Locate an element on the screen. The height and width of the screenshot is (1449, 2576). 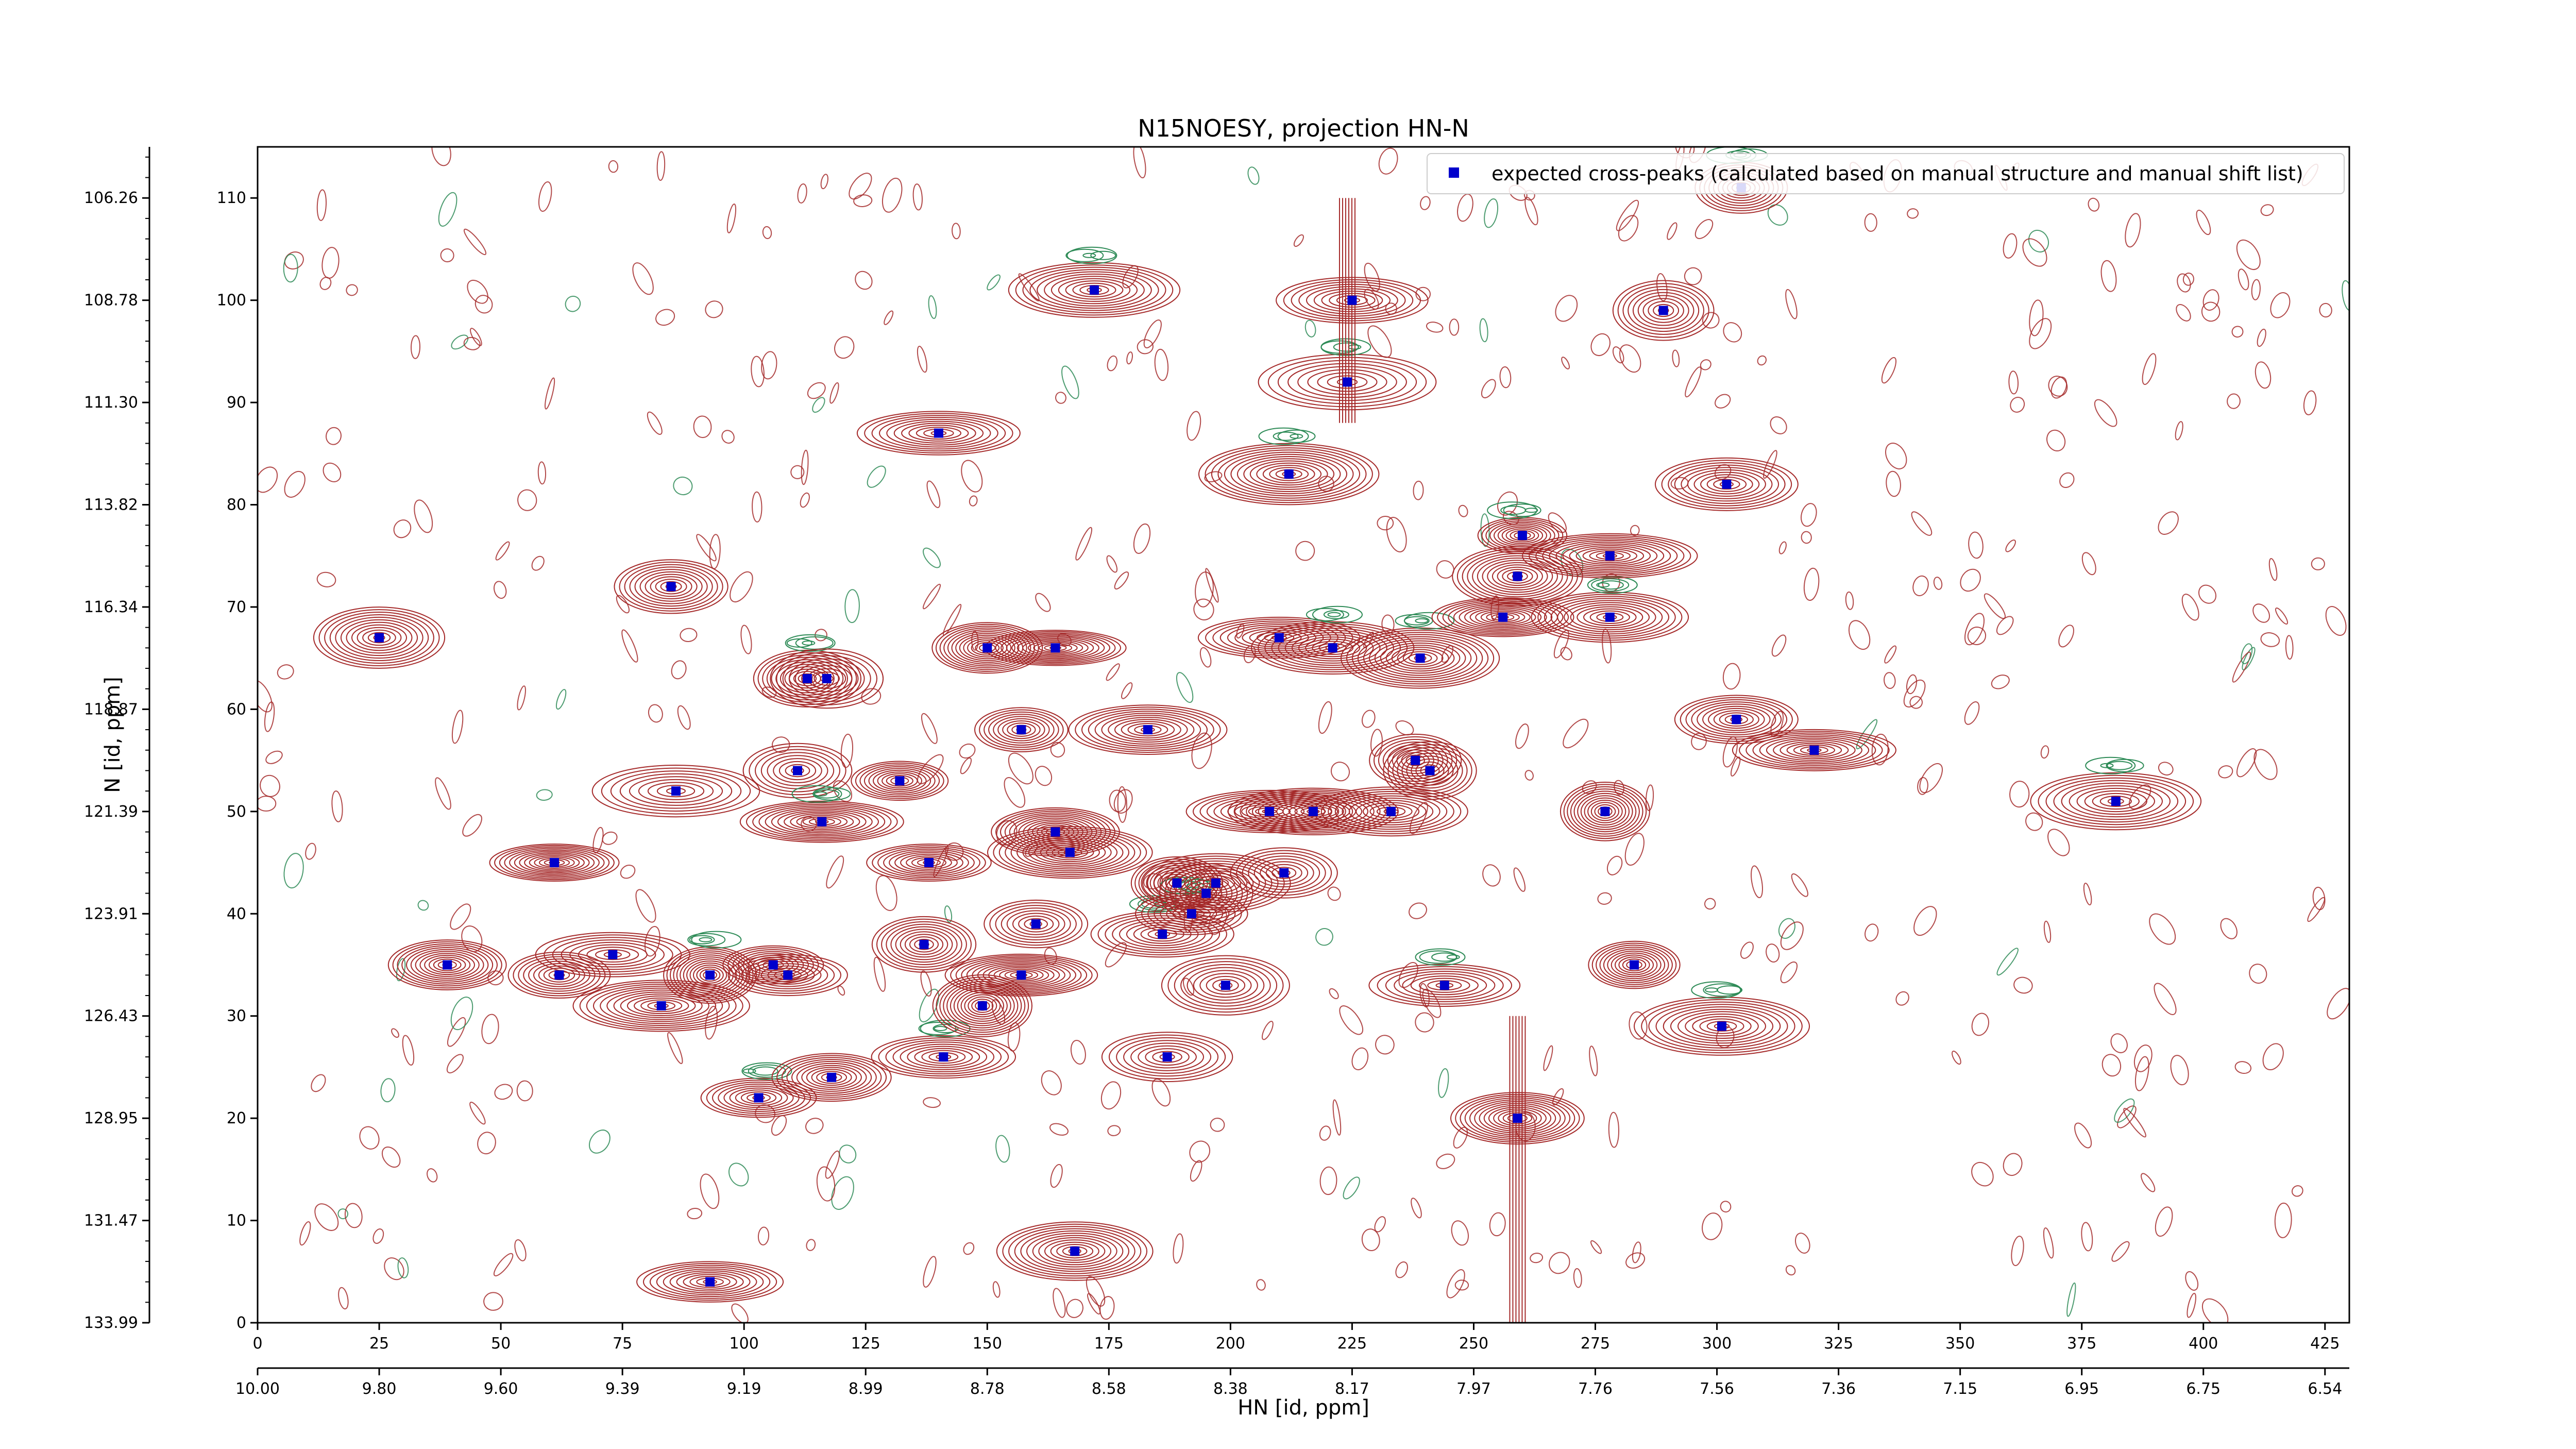
x-tick-label: 325 is located at coordinates (1839, 1344).